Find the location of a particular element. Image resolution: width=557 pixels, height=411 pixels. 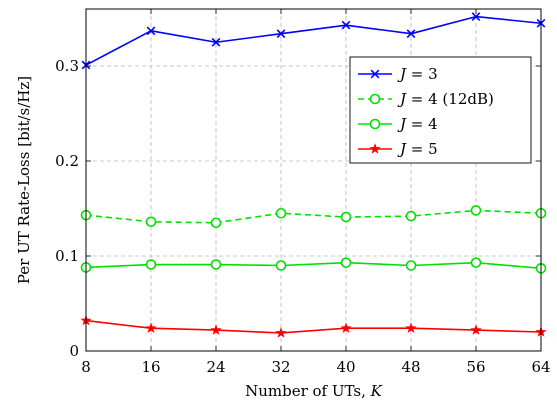

x-tick-label: 24 is located at coordinates (215, 367).